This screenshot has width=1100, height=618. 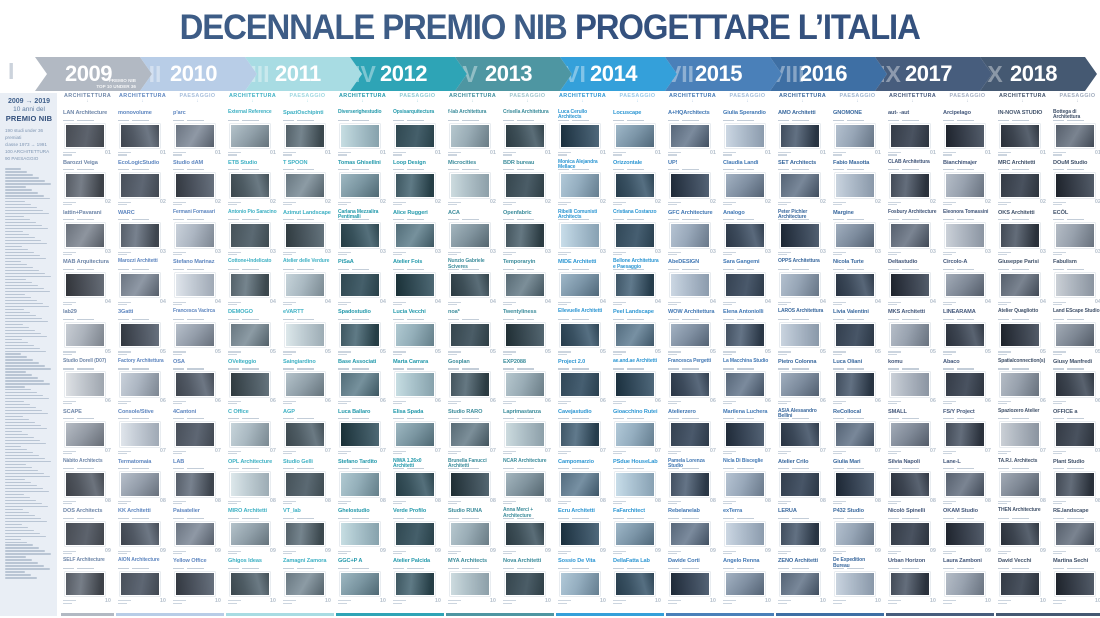 What do you see at coordinates (307, 153) in the screenshot?
I see `entry-footer: 01` at bounding box center [307, 153].